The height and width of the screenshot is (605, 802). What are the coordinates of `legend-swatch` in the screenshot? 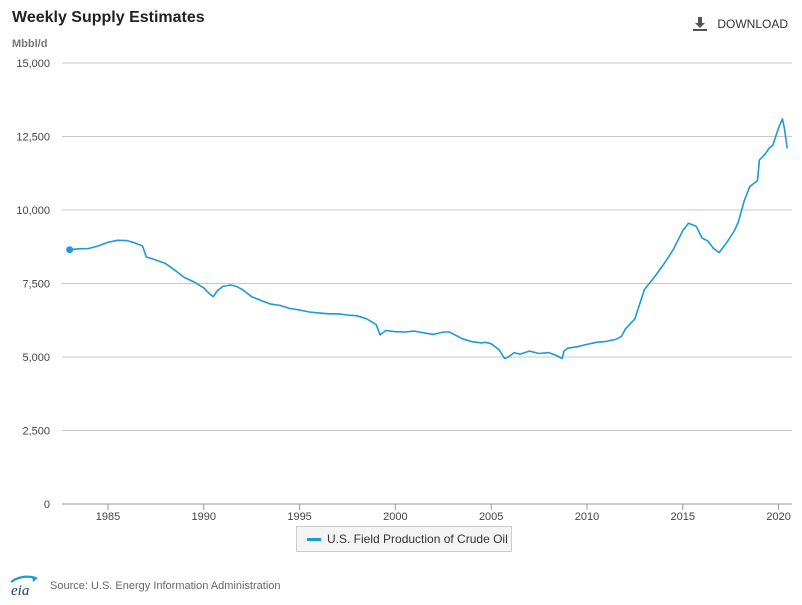 It's located at (314, 539).